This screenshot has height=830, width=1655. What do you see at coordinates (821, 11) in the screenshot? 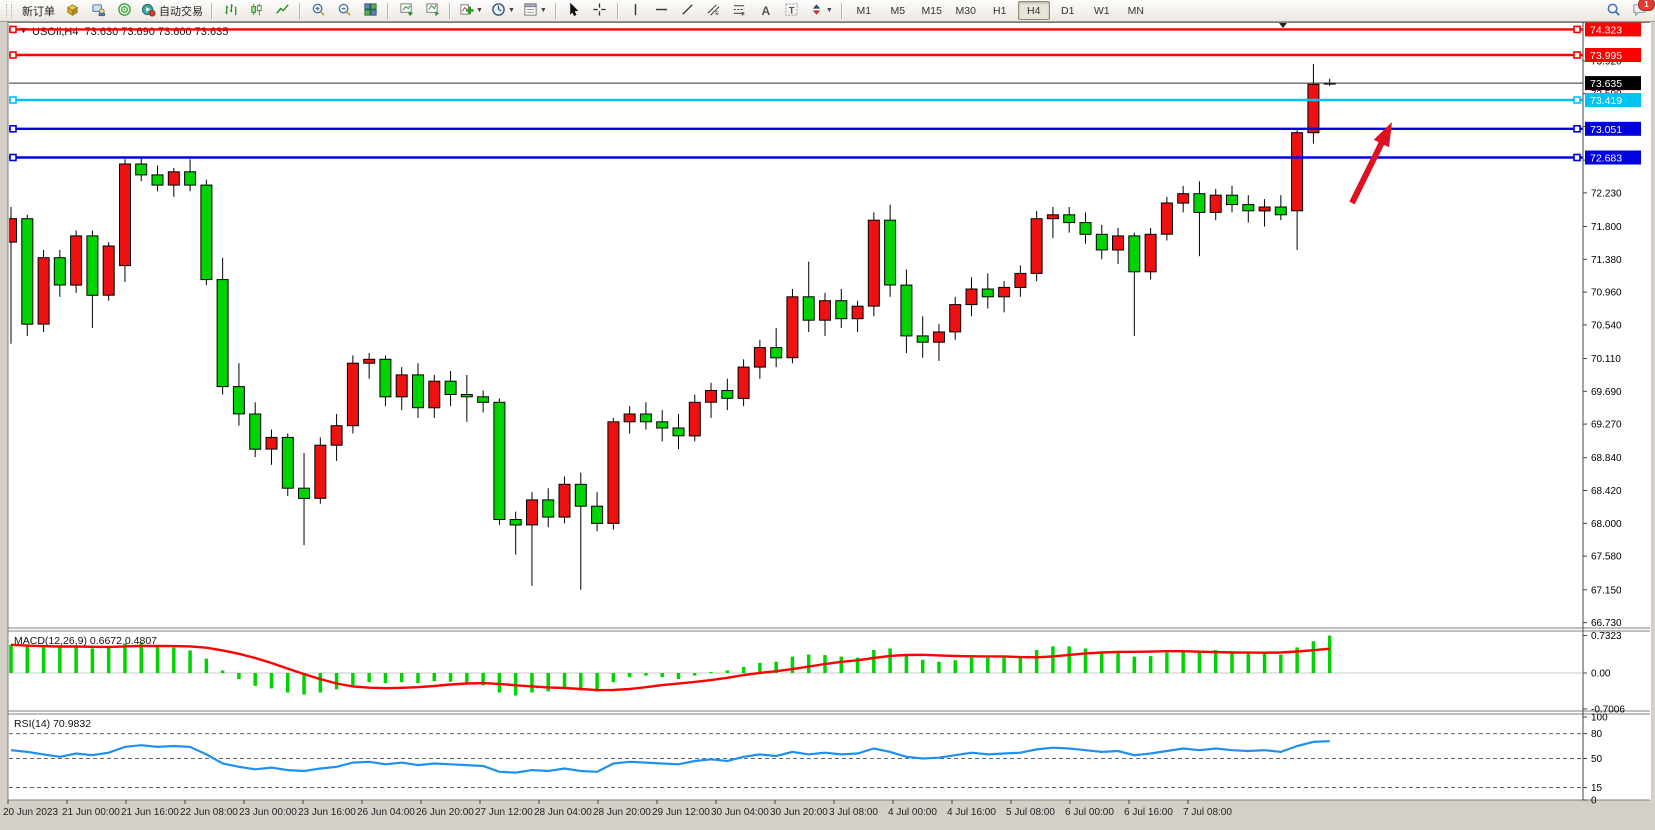
I see `arrows-button: ▼` at bounding box center [821, 11].